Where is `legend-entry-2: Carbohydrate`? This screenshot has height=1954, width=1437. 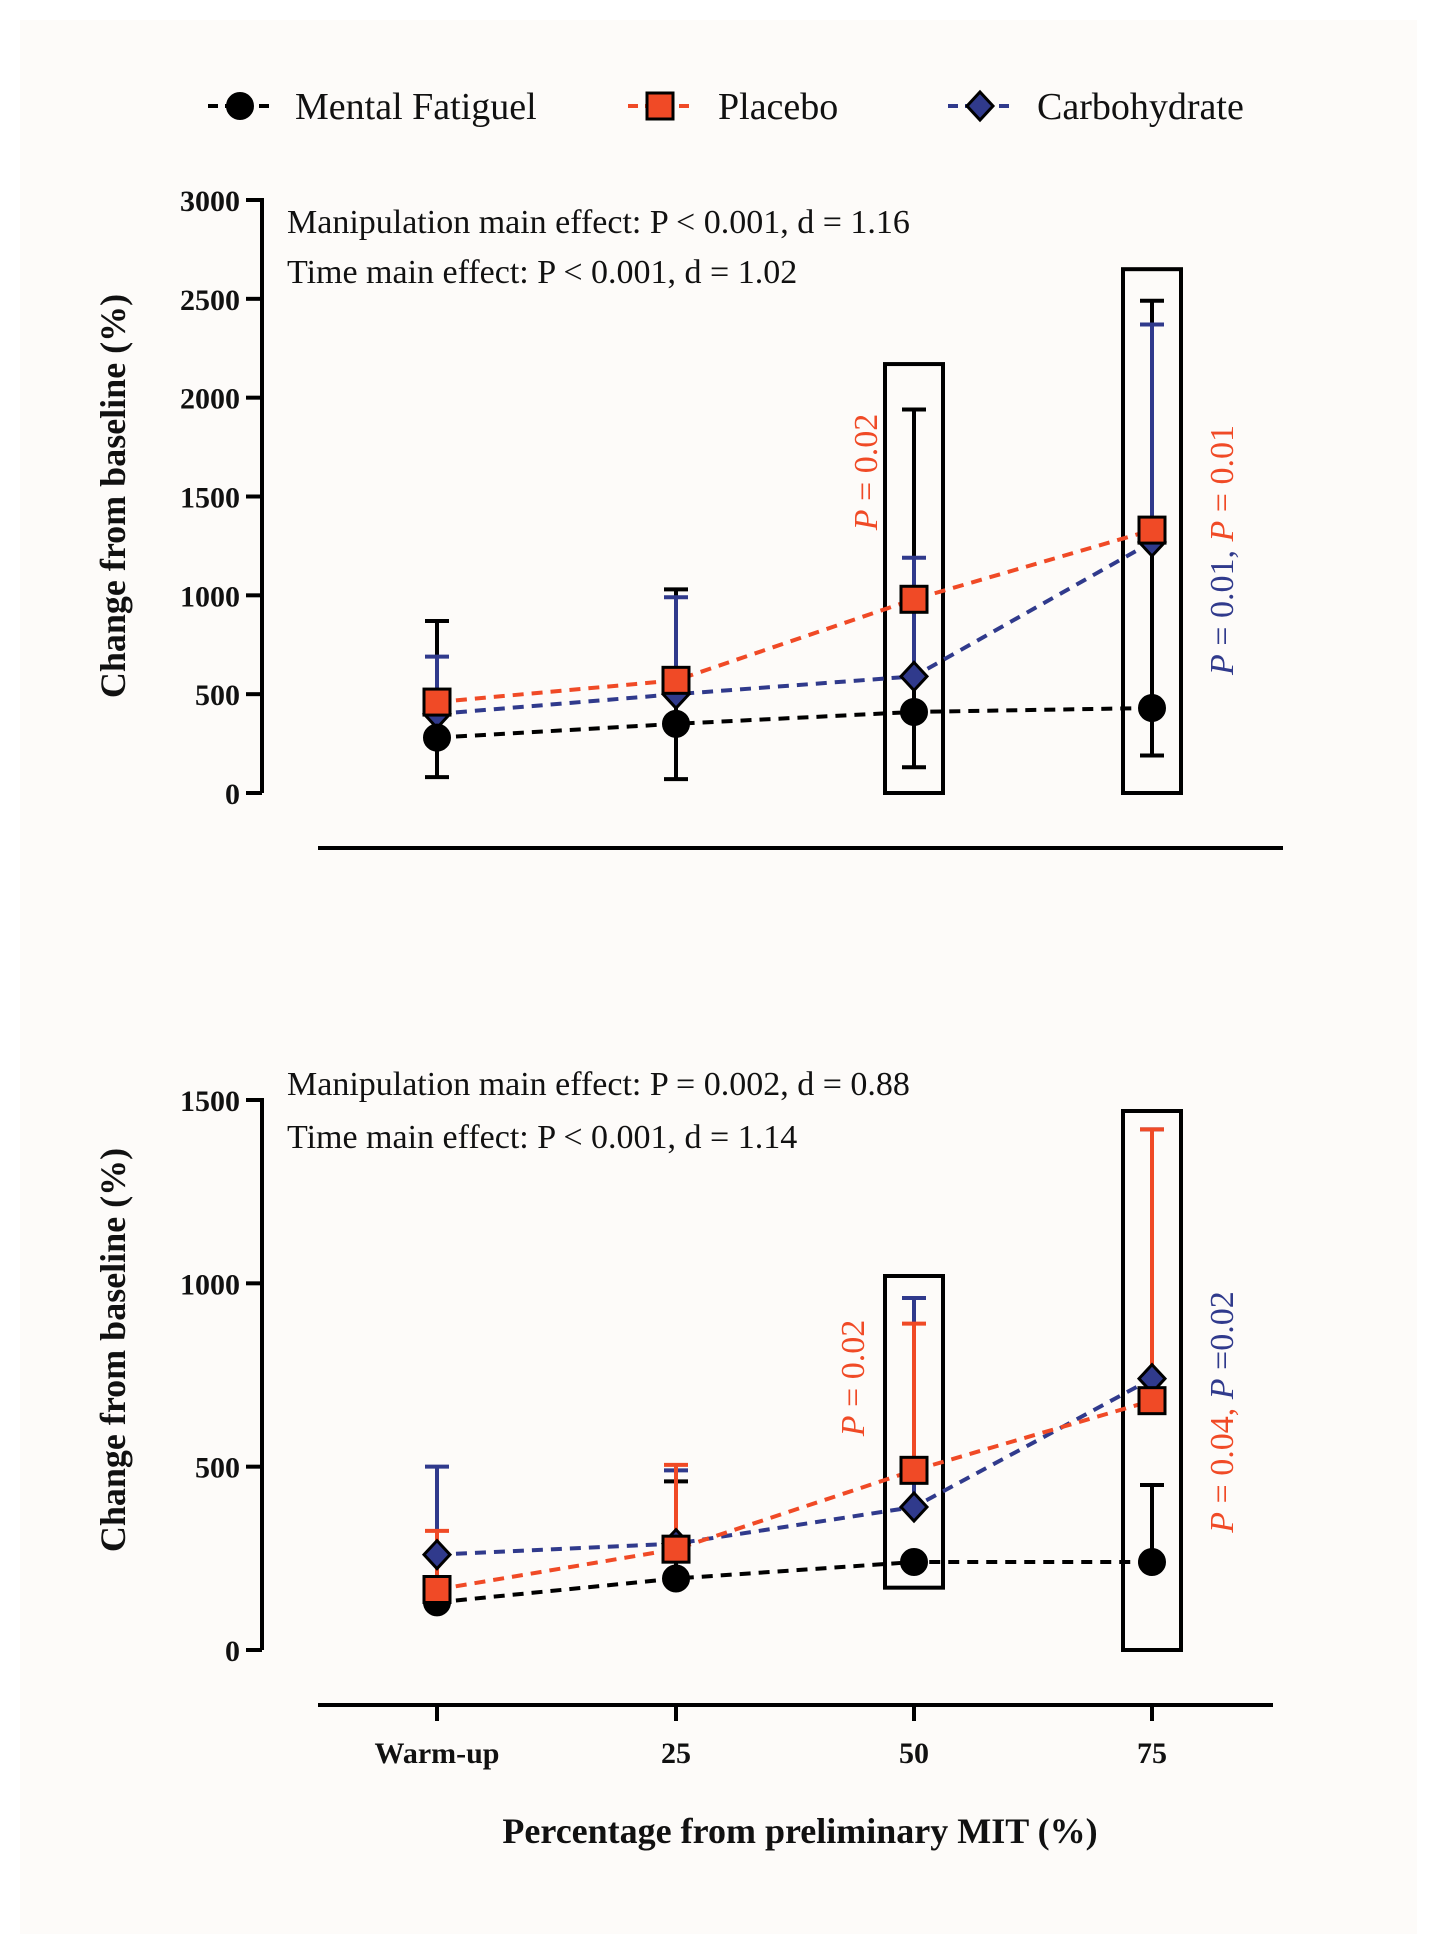
legend-entry-2: Carbohydrate is located at coordinates (1096, 107).